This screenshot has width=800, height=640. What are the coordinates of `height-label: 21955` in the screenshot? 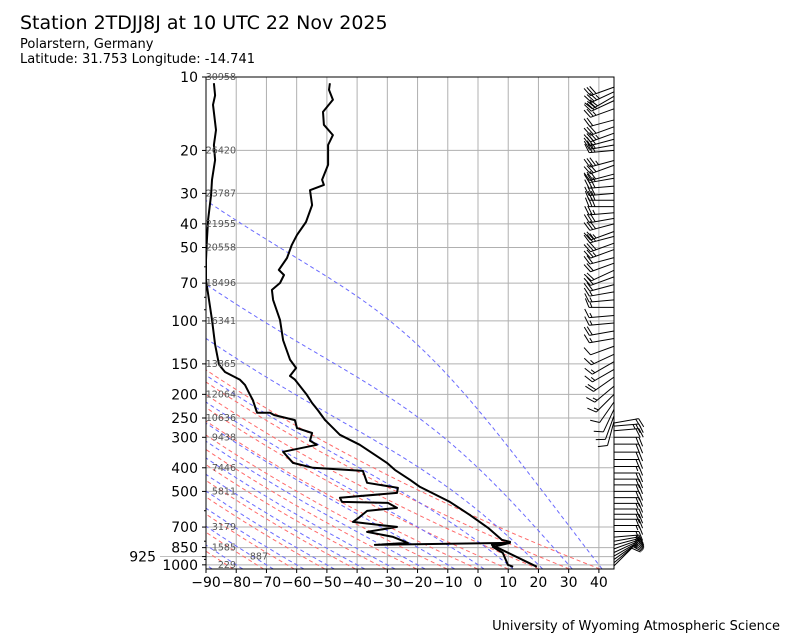 It's located at (221, 224).